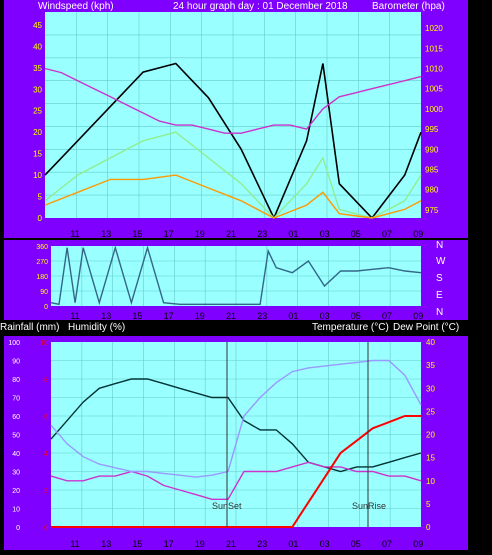  Describe the element at coordinates (106, 316) in the screenshot. I see `direction-x-tick-label: 13` at that location.